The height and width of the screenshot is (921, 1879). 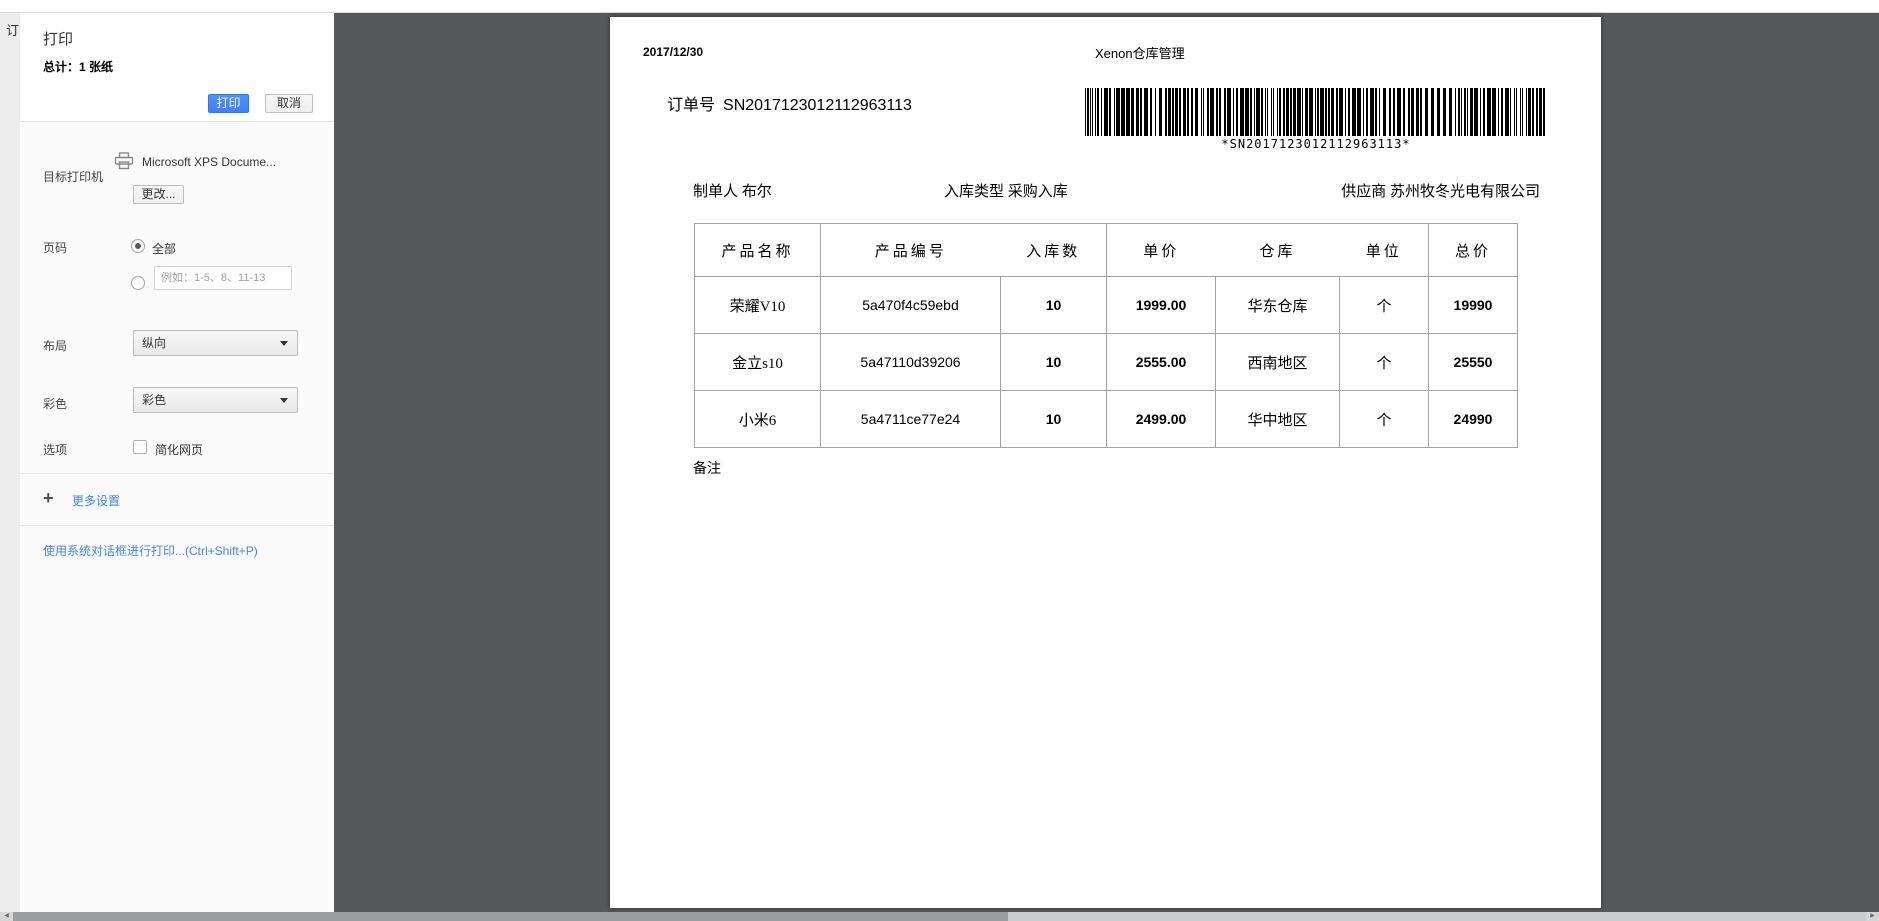 I want to click on clipped-page-text: 订, so click(x=13, y=30).